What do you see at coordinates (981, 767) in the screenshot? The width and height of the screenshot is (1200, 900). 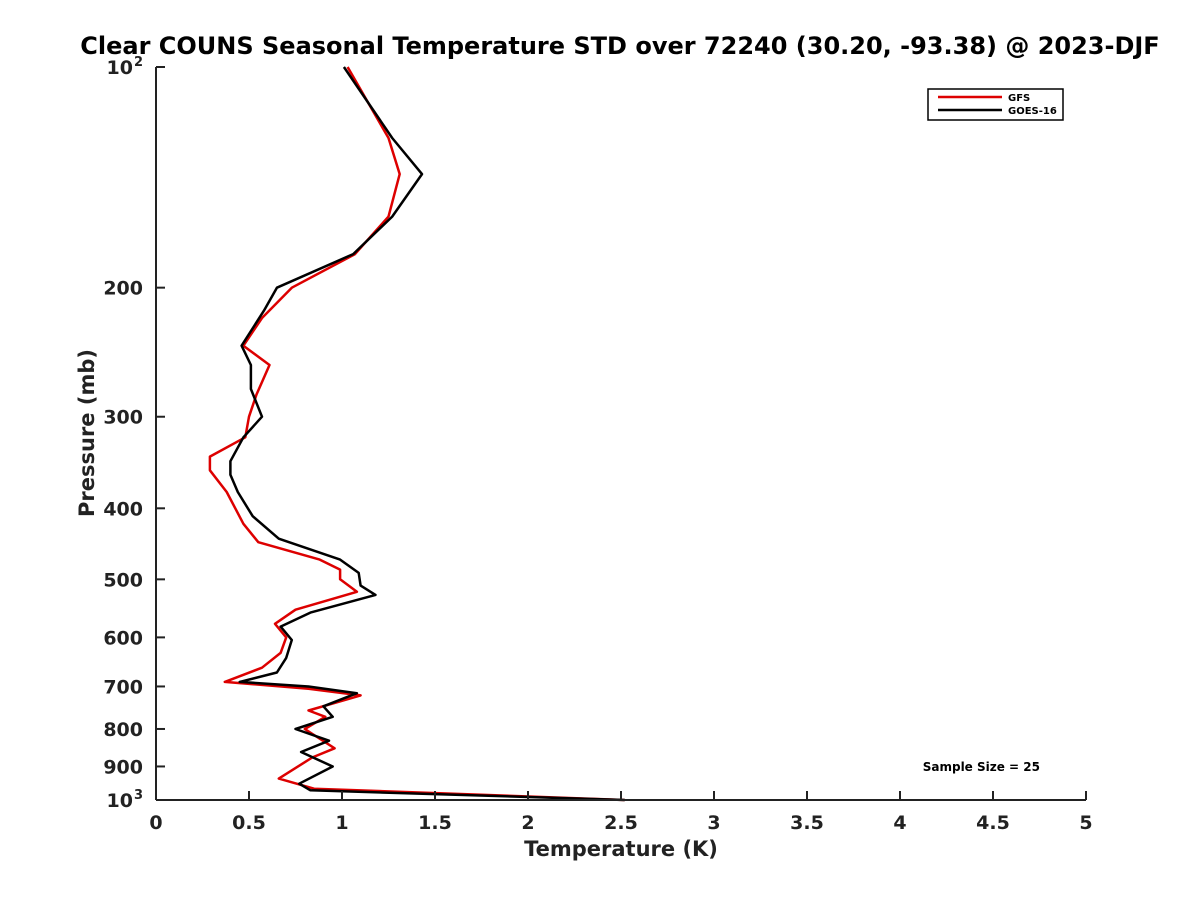 I see `sample-size-annotation: Sample Size = 25` at bounding box center [981, 767].